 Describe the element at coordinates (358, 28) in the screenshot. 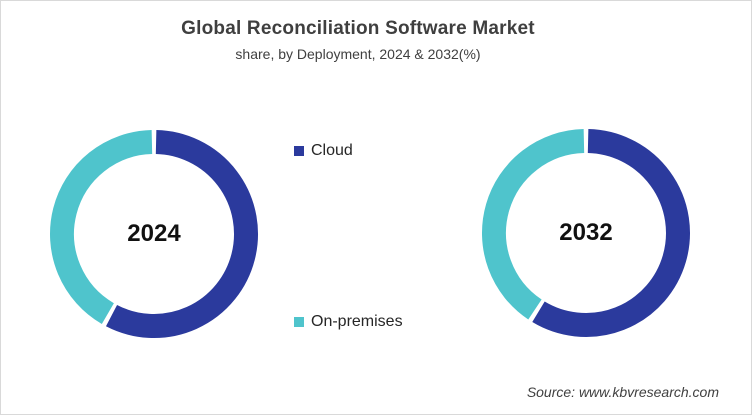

I see `chart-title: Global Reconciliation Software Market` at that location.